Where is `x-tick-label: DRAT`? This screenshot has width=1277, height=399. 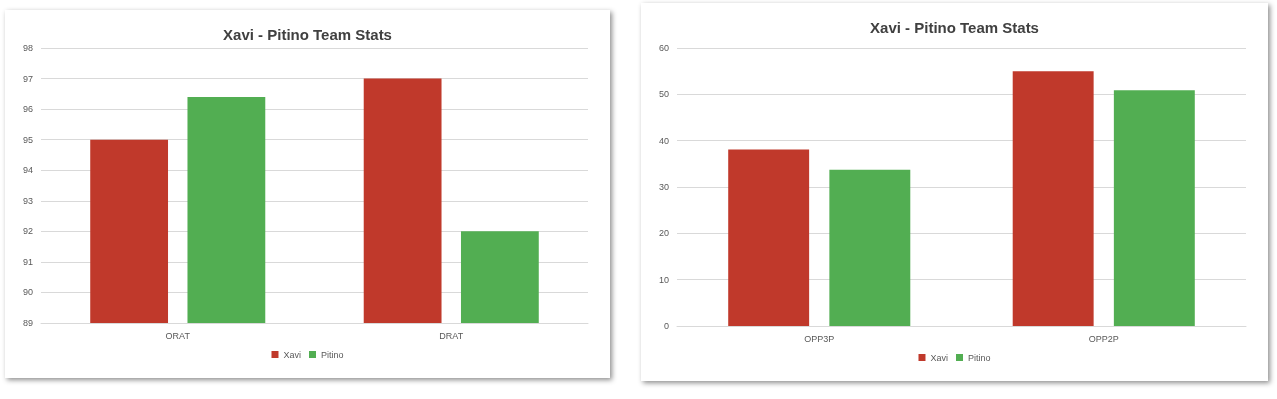 x-tick-label: DRAT is located at coordinates (451, 335).